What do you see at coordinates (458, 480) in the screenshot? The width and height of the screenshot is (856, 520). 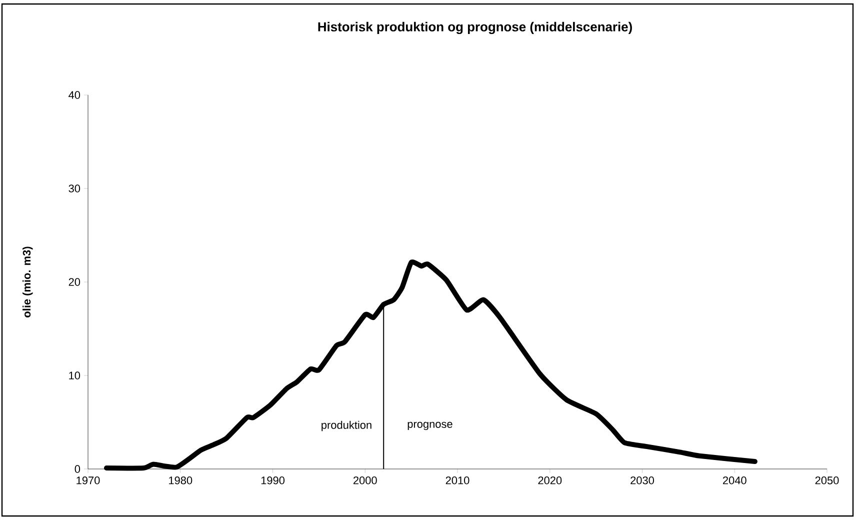 I see `x-tick-label: 2010` at bounding box center [458, 480].